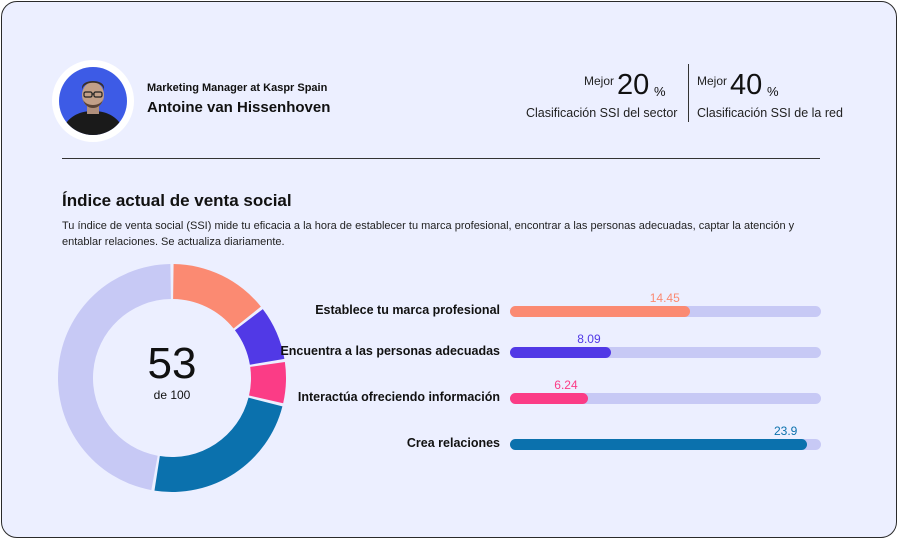  Describe the element at coordinates (633, 85) in the screenshot. I see `sector-ranking-value: 20` at that location.